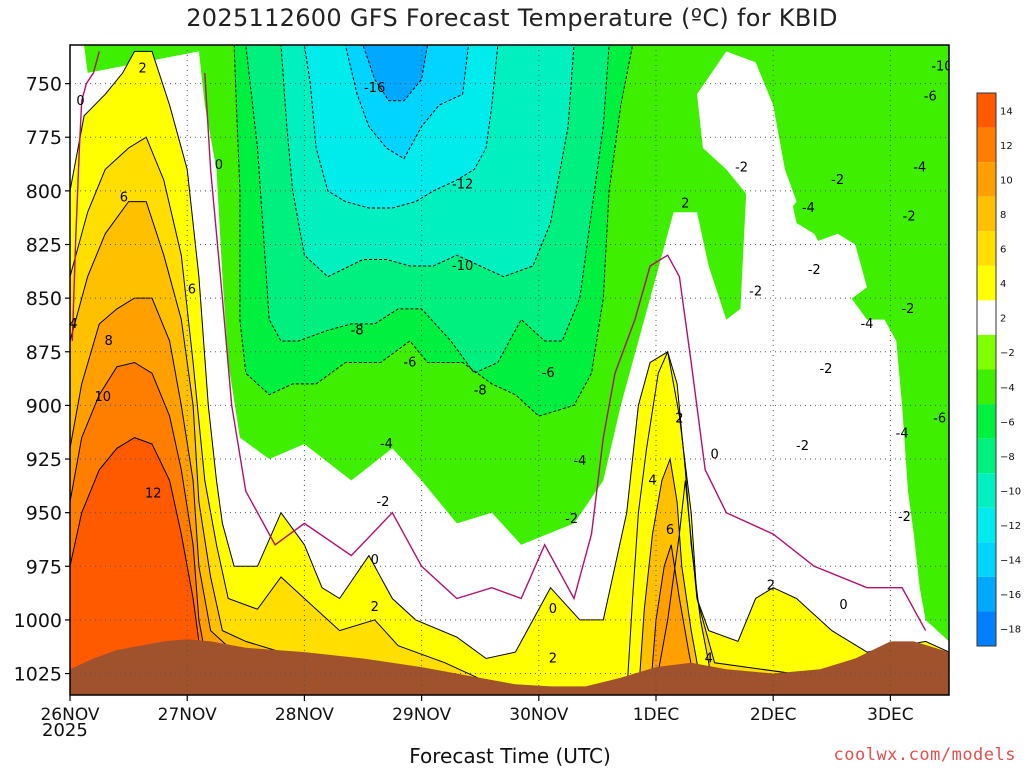  What do you see at coordinates (1007, 353) in the screenshot?
I see `colorbar-label--2: −2` at bounding box center [1007, 353].